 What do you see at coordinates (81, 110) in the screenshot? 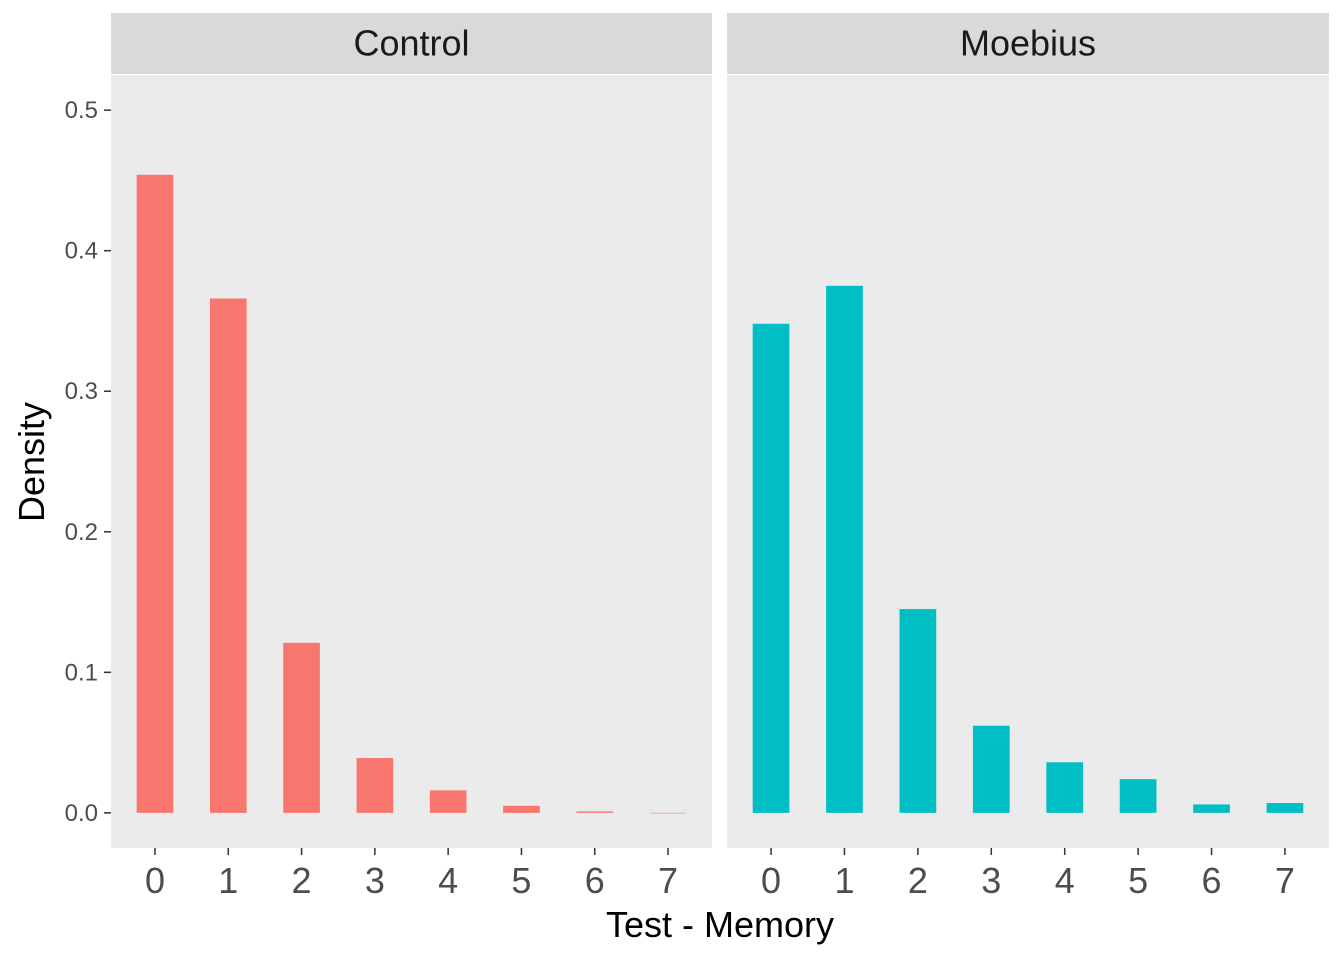
I see `y-tick-label: 0.5` at bounding box center [81, 110].